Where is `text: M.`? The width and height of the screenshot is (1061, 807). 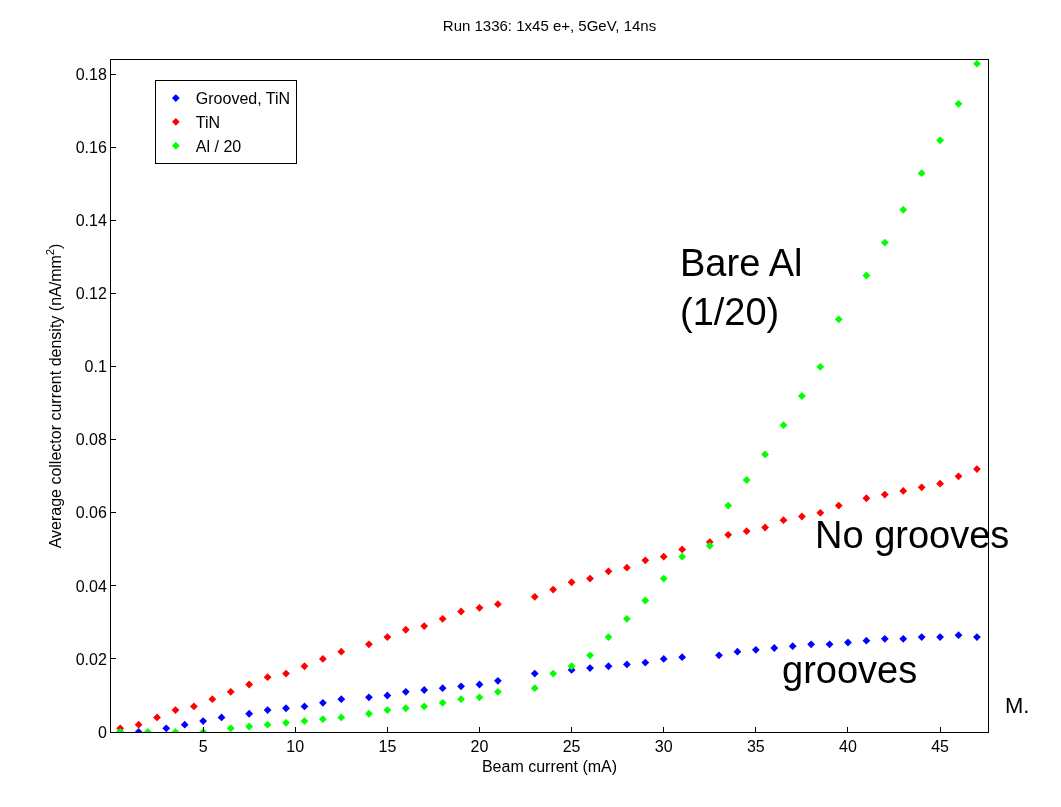 text: M. is located at coordinates (1017, 705).